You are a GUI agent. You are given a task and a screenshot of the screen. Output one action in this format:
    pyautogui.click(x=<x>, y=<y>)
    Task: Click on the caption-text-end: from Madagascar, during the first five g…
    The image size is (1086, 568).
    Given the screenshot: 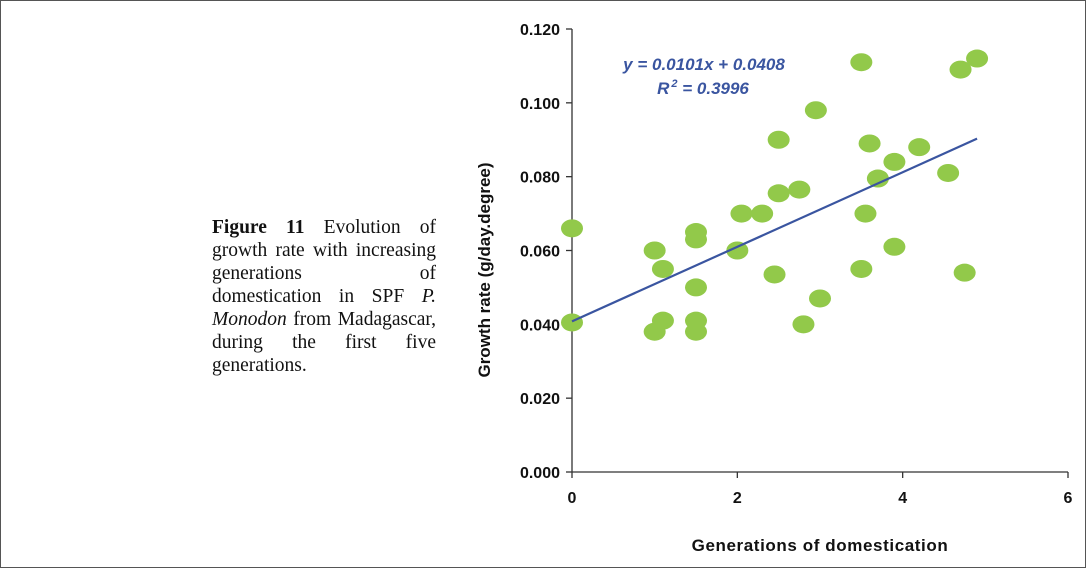 What is the action you would take?
    pyautogui.click(x=324, y=342)
    